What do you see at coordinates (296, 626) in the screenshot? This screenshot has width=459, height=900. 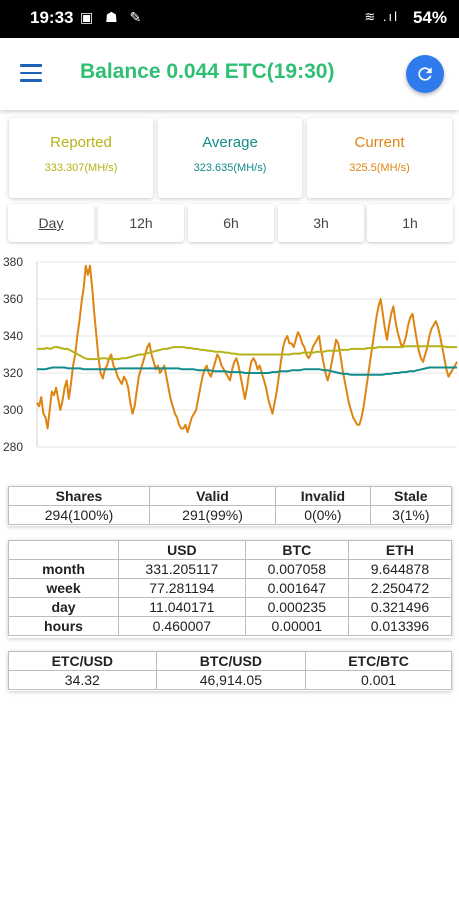 I see `btc-cell: 0.00001` at bounding box center [296, 626].